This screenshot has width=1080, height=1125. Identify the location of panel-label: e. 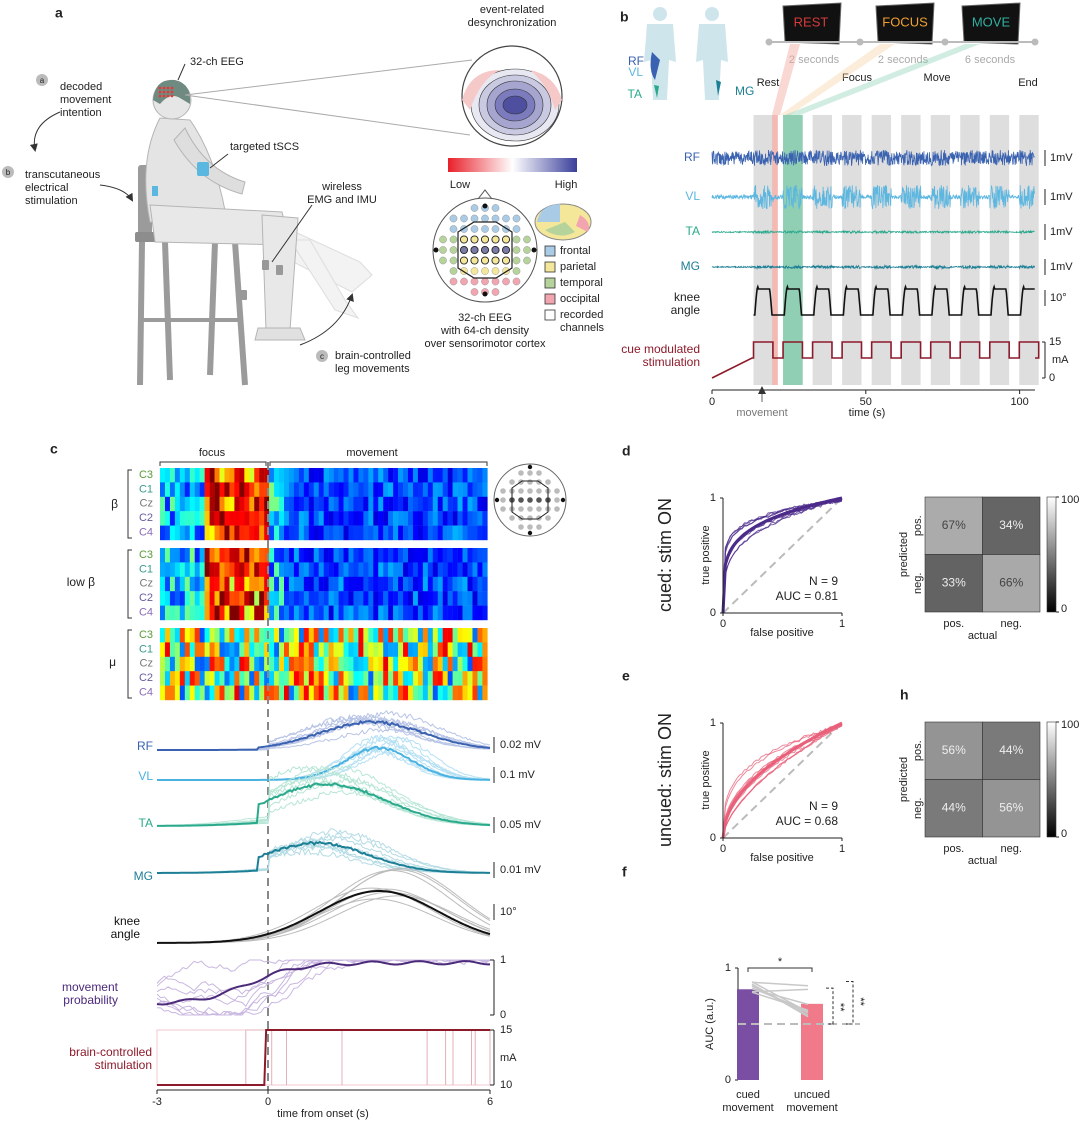
(626, 676).